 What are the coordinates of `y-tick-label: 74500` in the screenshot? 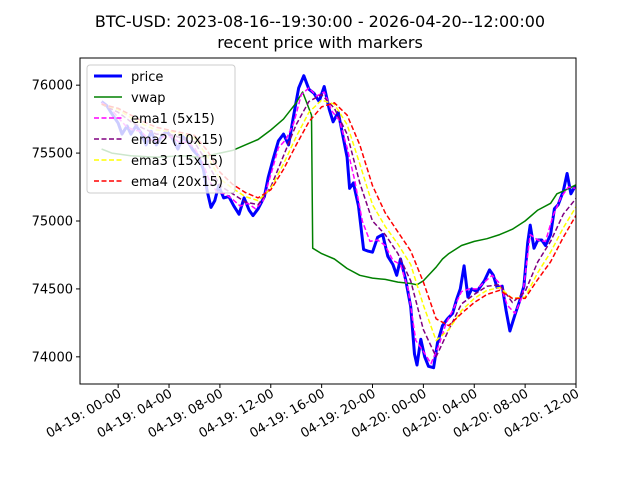 It's located at (52, 289).